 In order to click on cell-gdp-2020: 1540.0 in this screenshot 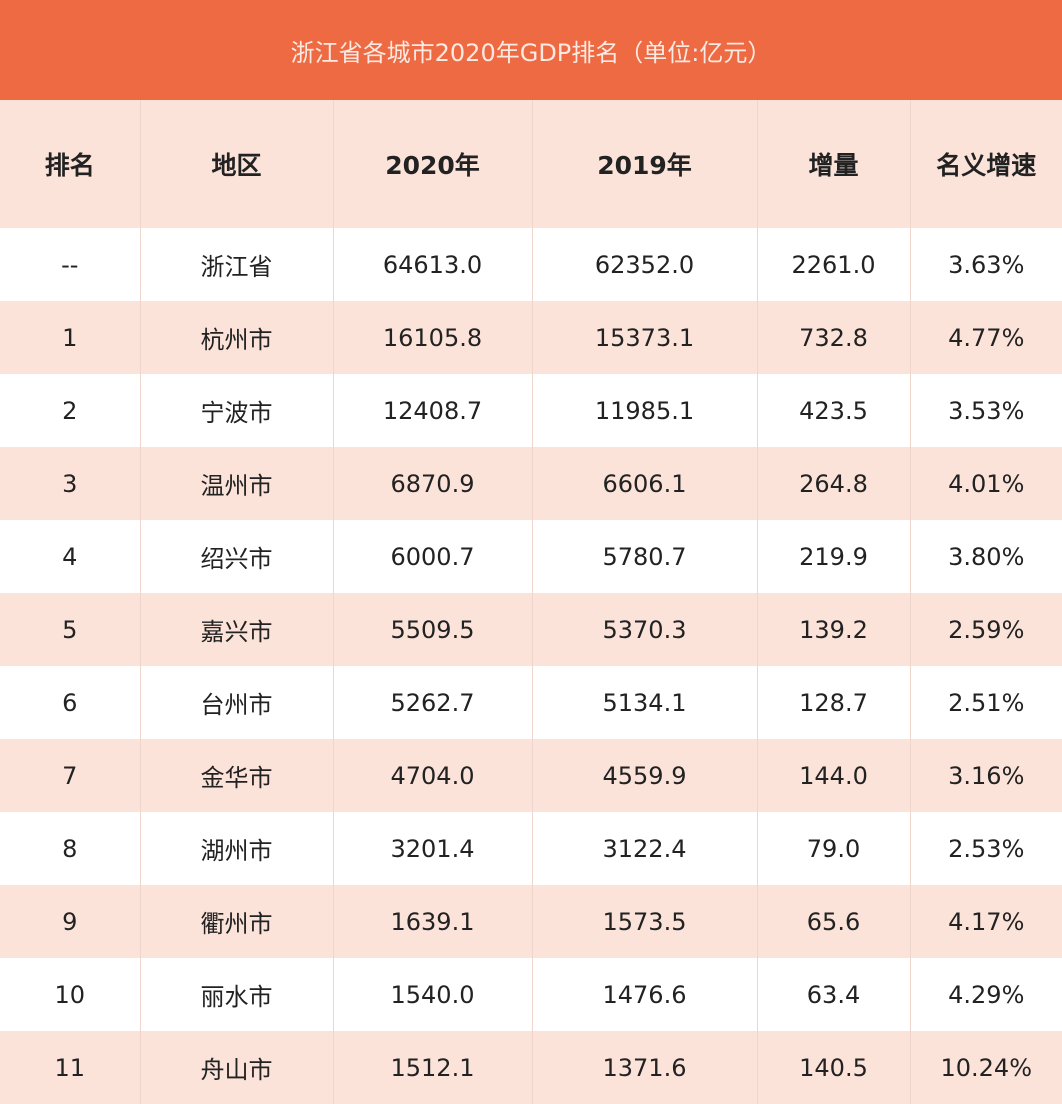, I will do `click(432, 994)`.